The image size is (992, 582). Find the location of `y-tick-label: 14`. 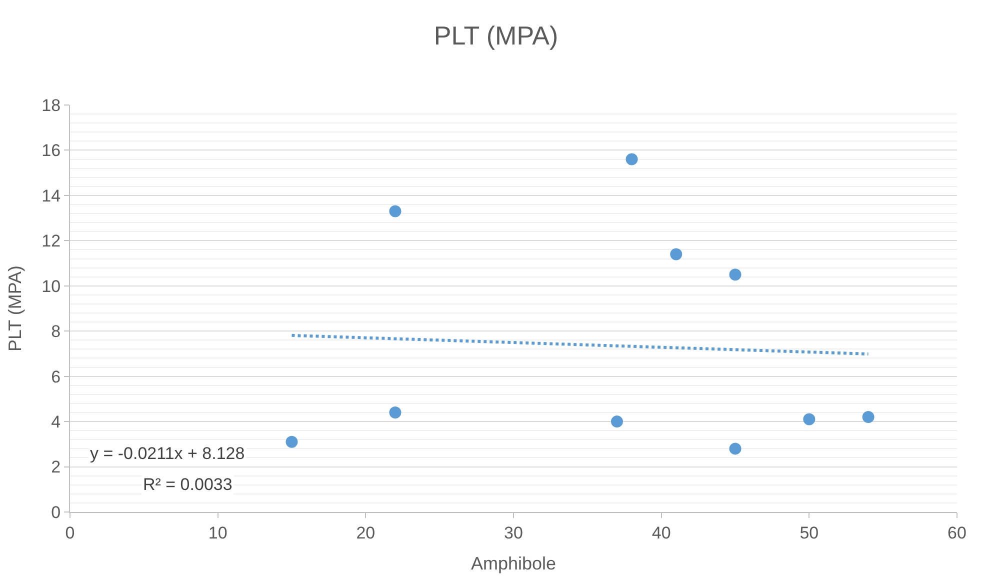

y-tick-label: 14 is located at coordinates (51, 196).